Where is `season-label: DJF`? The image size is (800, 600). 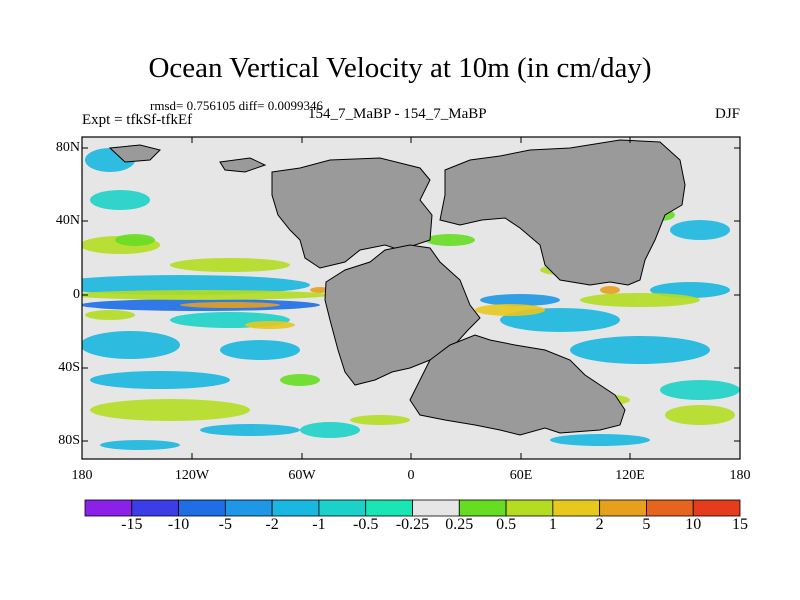
season-label: DJF is located at coordinates (727, 114).